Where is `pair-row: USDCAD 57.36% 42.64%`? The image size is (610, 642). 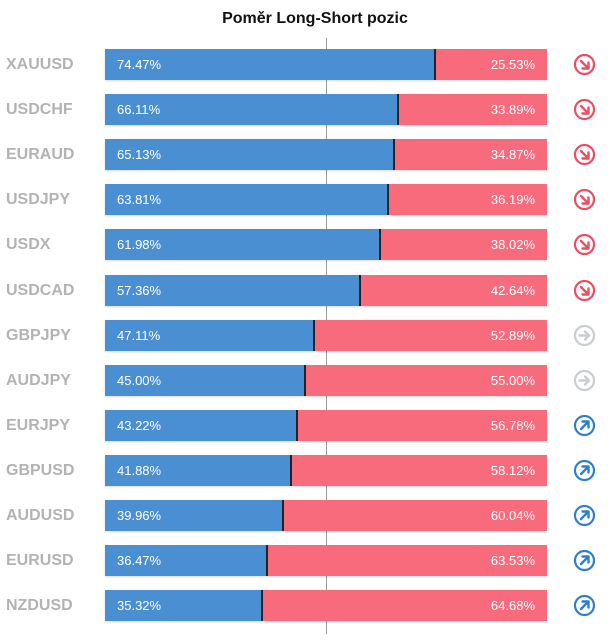 pair-row: USDCAD 57.36% 42.64% is located at coordinates (305, 290).